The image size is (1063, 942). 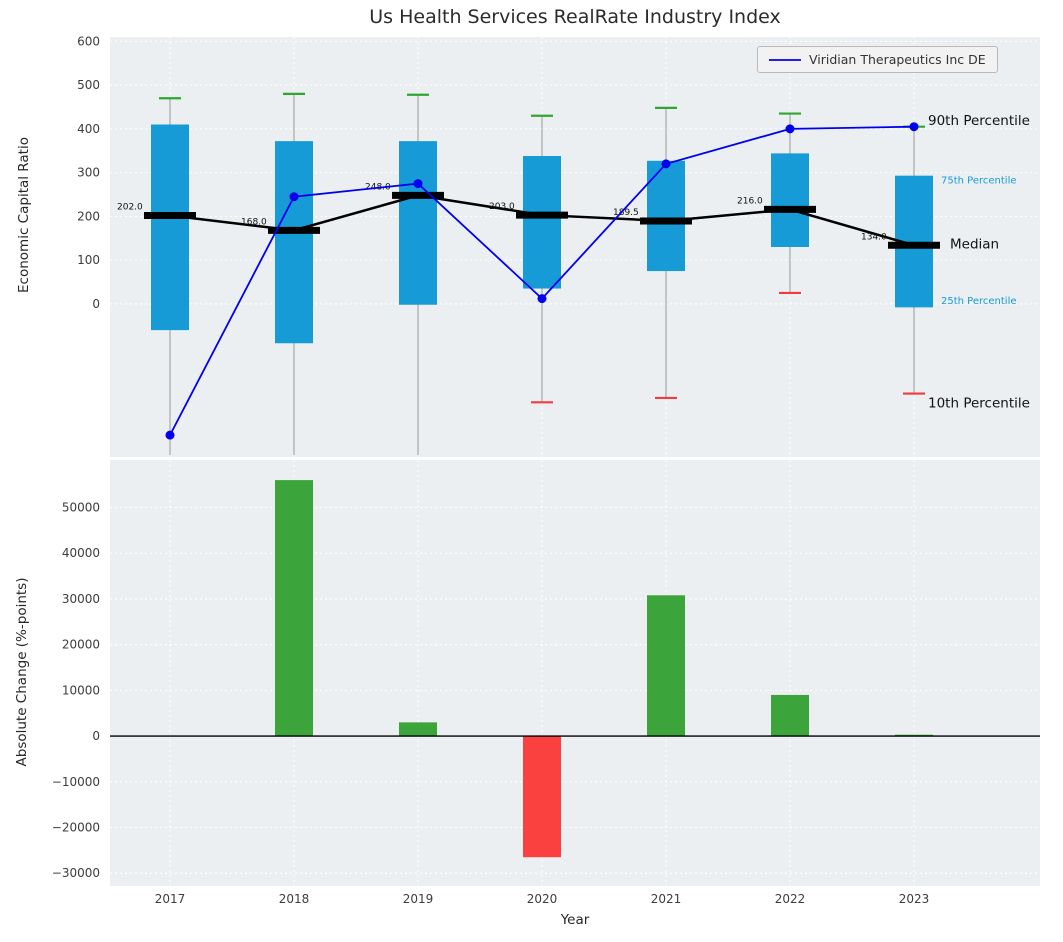 What do you see at coordinates (88, 41) in the screenshot?
I see `ytick-label-top-600: 600` at bounding box center [88, 41].